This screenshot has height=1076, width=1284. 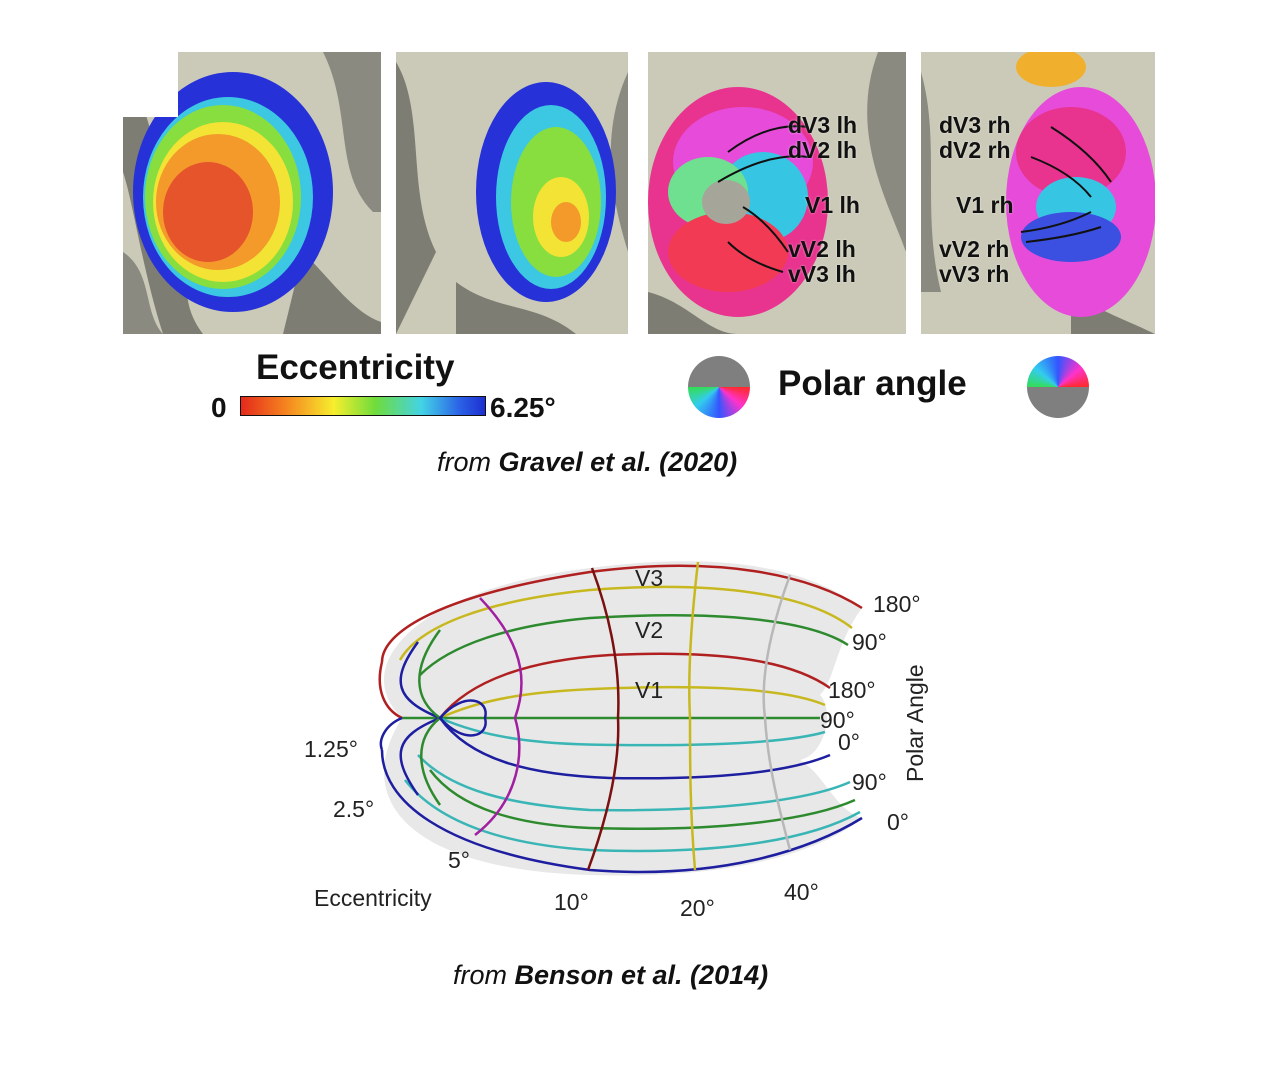 I want to click on area-label-vv3-lh: vV3 lh, so click(x=822, y=274).